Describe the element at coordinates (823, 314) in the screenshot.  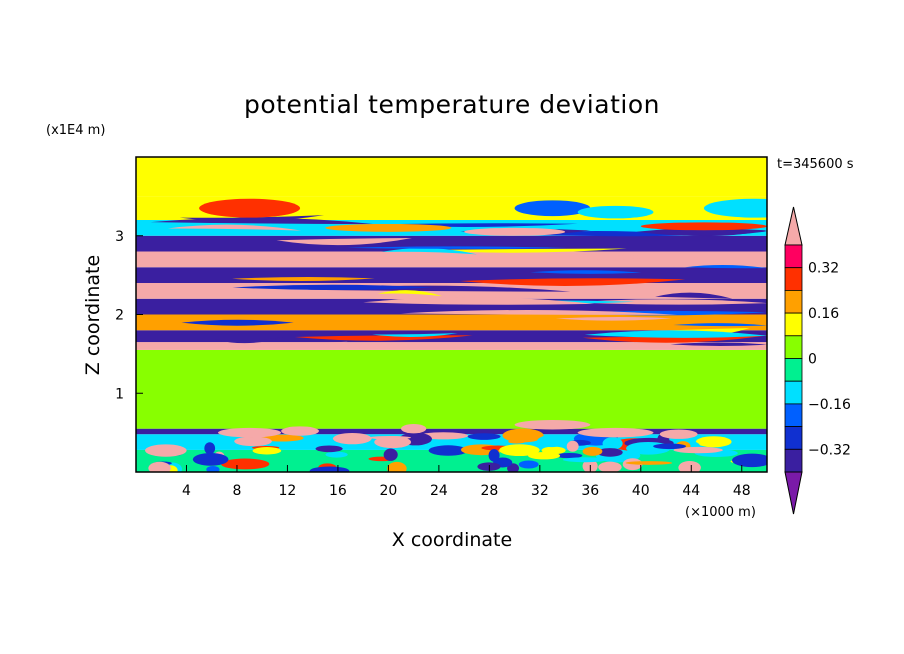
I see `colorbar-label: 0.16` at that location.